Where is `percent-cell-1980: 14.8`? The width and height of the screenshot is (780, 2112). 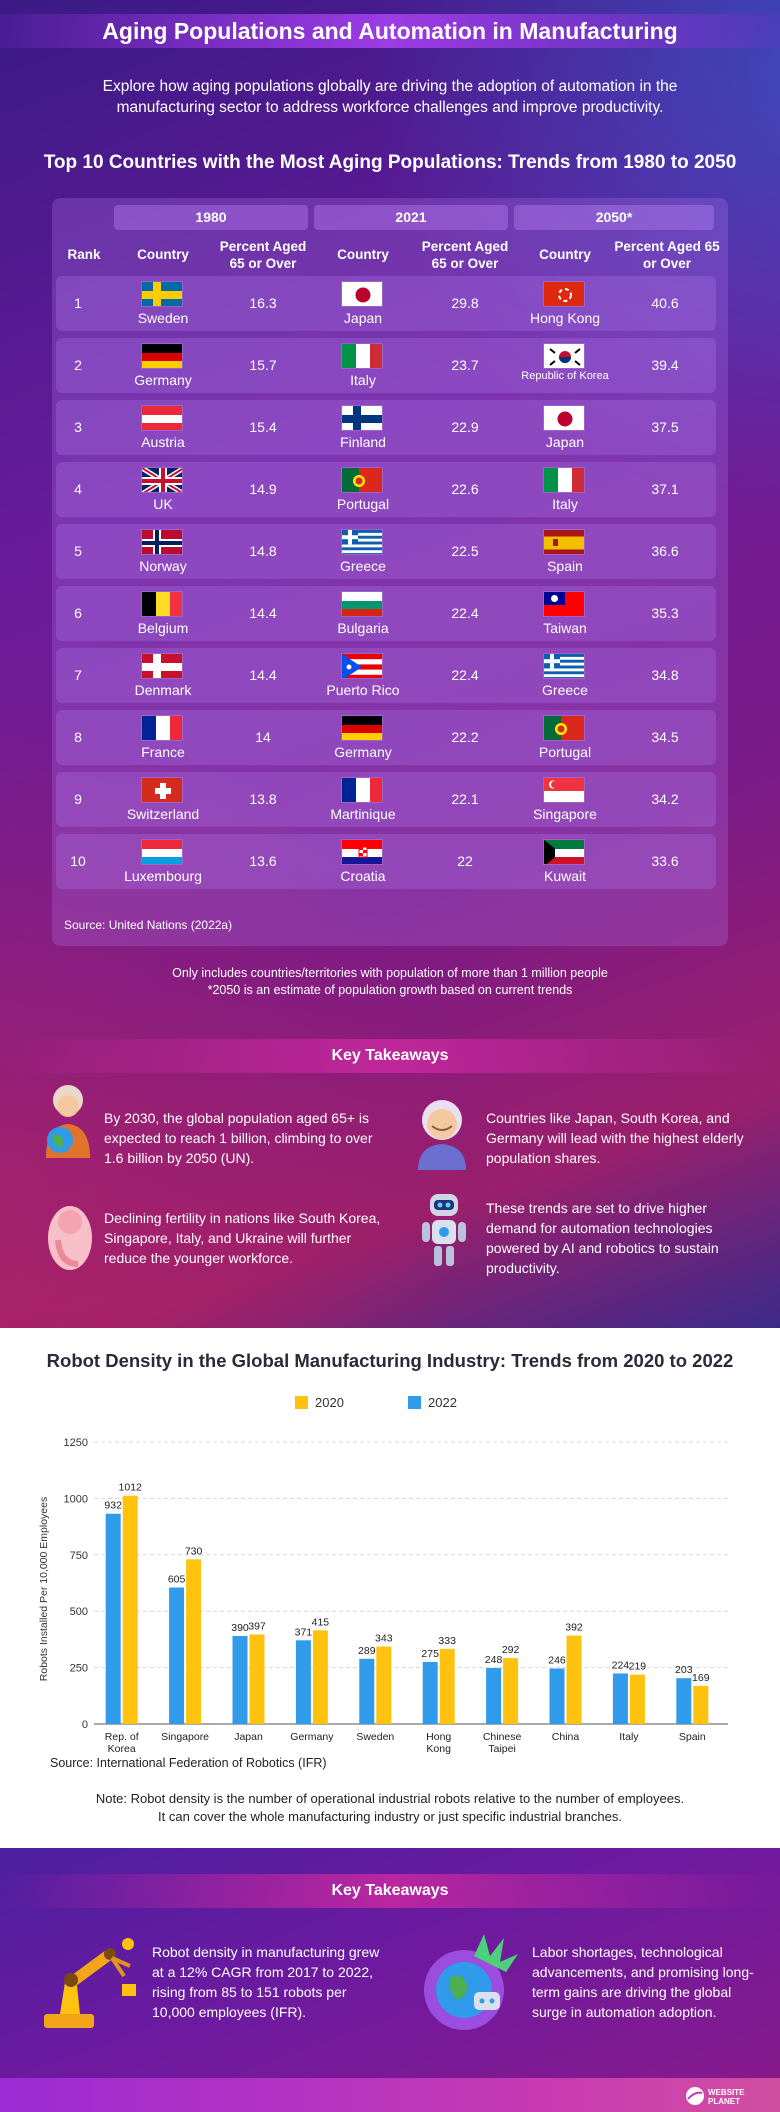 percent-cell-1980: 14.8 is located at coordinates (263, 551).